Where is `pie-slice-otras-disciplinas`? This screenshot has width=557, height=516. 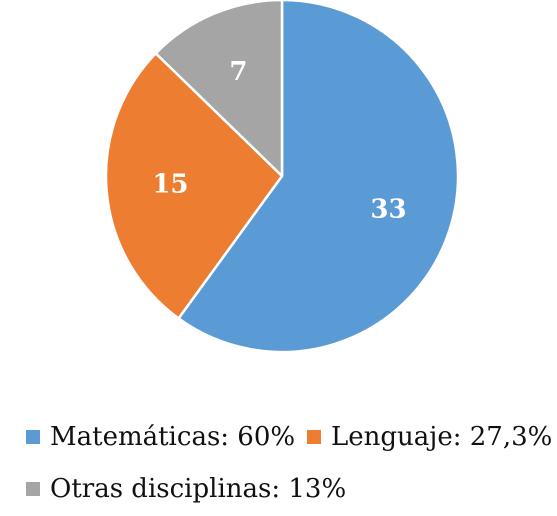 pie-slice-otras-disciplinas is located at coordinates (219, 89).